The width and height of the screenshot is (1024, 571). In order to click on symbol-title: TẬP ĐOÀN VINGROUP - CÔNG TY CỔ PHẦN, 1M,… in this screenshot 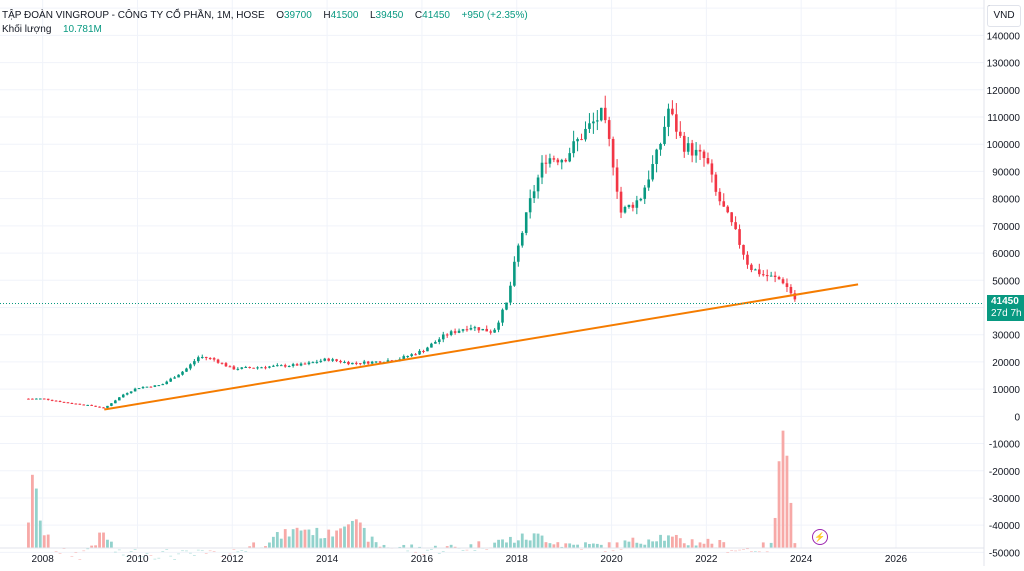, I will do `click(133, 15)`.